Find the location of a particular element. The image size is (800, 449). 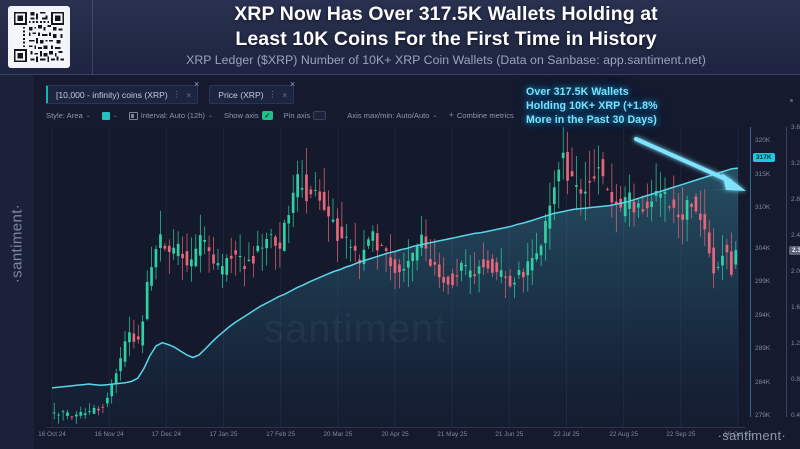

show-axis-control: Show axis ✓ is located at coordinates (248, 115).